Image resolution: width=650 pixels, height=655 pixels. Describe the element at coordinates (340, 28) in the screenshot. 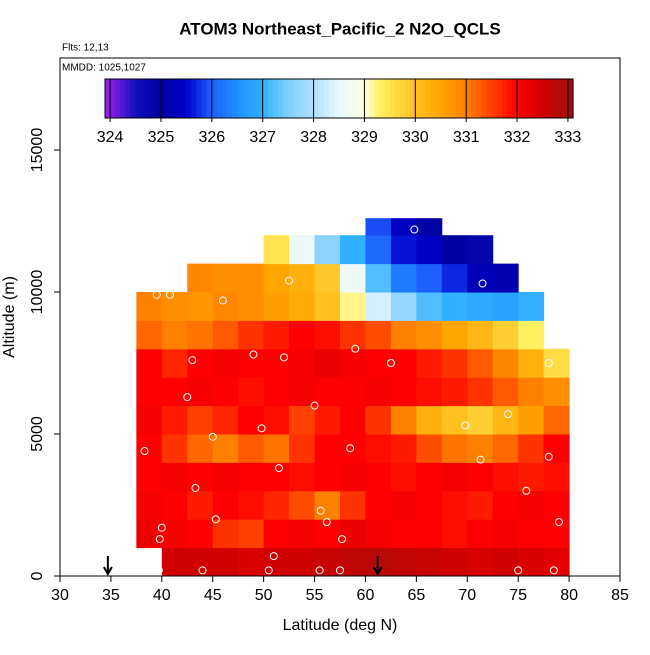

I see `chart-title: ATOM3 Northeast_Pacific_2 N2O_QCLS` at that location.